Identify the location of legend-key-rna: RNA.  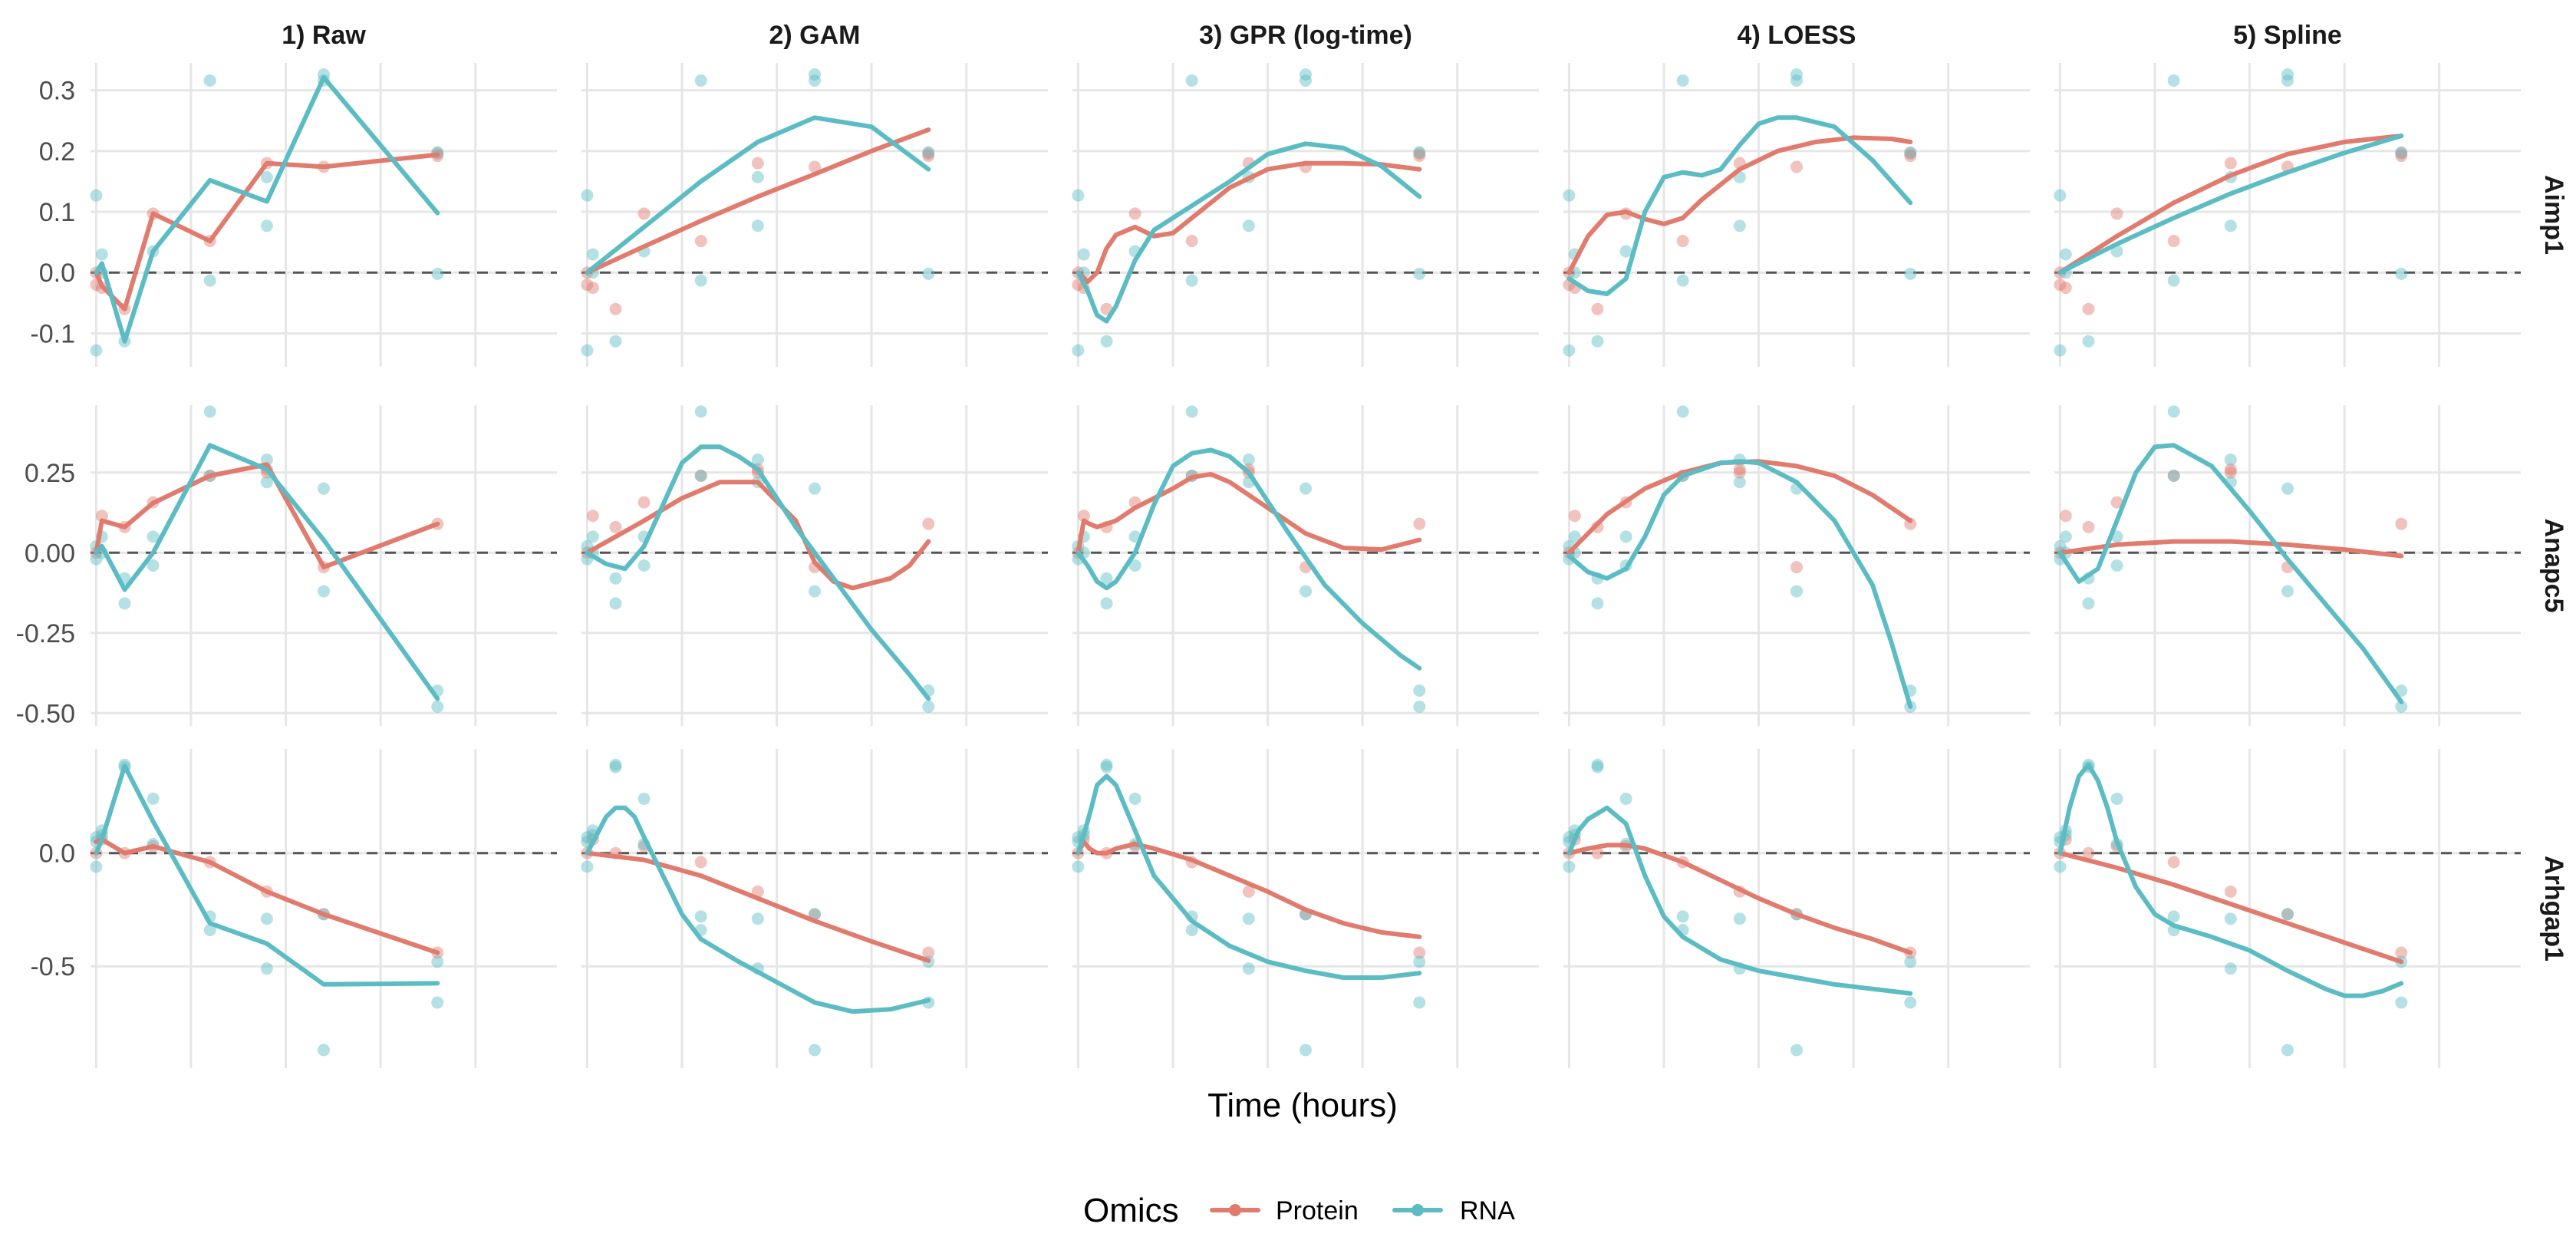
(1453, 1211).